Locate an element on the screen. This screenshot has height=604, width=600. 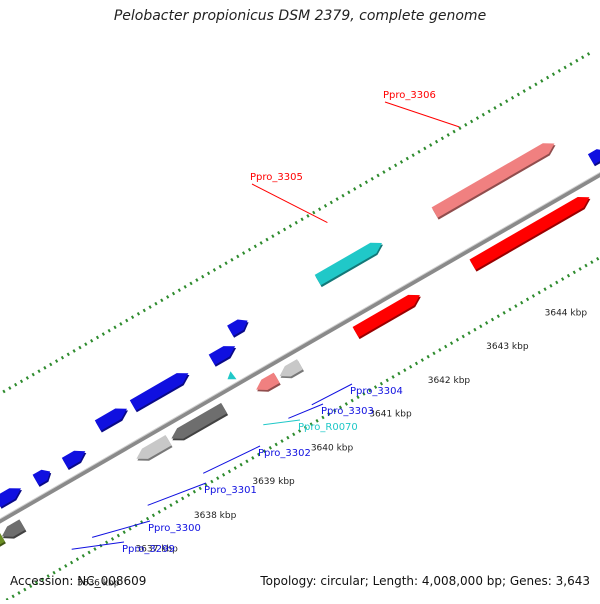
scale-tick-label: 3639 kbp is located at coordinates (273, 482).